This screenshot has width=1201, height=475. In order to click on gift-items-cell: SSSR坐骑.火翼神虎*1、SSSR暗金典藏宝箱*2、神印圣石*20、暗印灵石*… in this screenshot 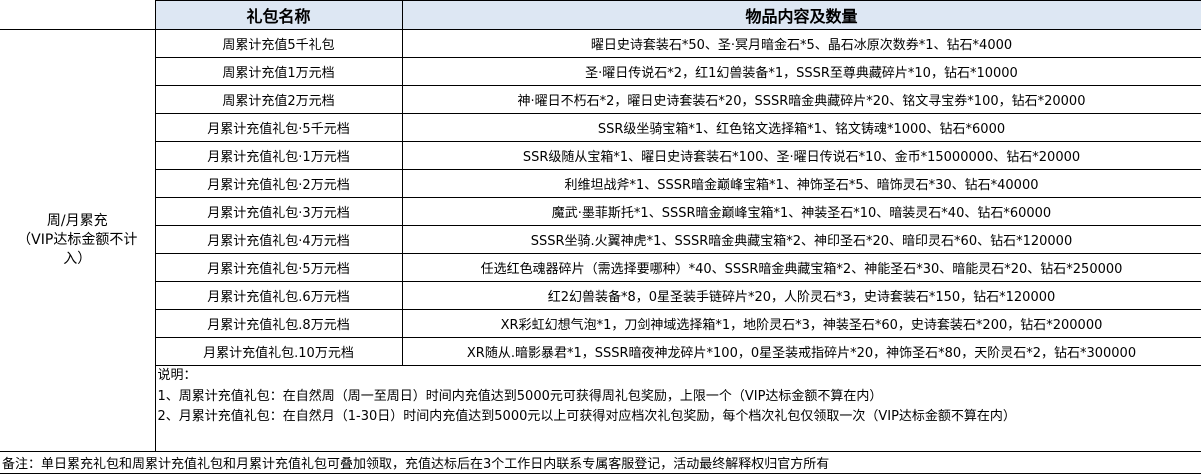, I will do `click(801, 239)`.